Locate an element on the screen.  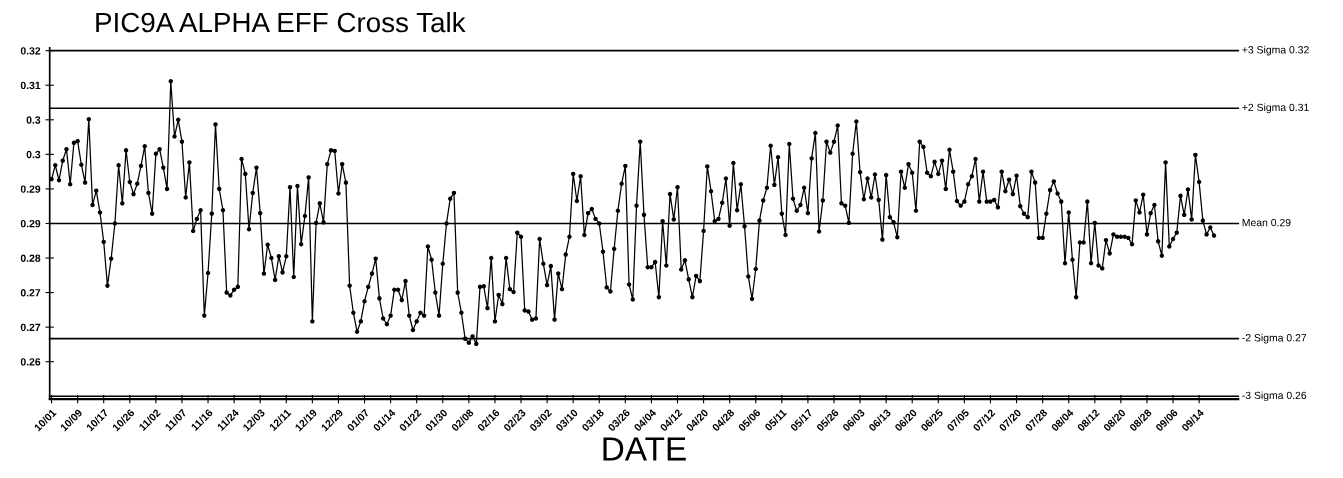
ref-line-label: +2 Sigma 0.31 is located at coordinates (1275, 108).